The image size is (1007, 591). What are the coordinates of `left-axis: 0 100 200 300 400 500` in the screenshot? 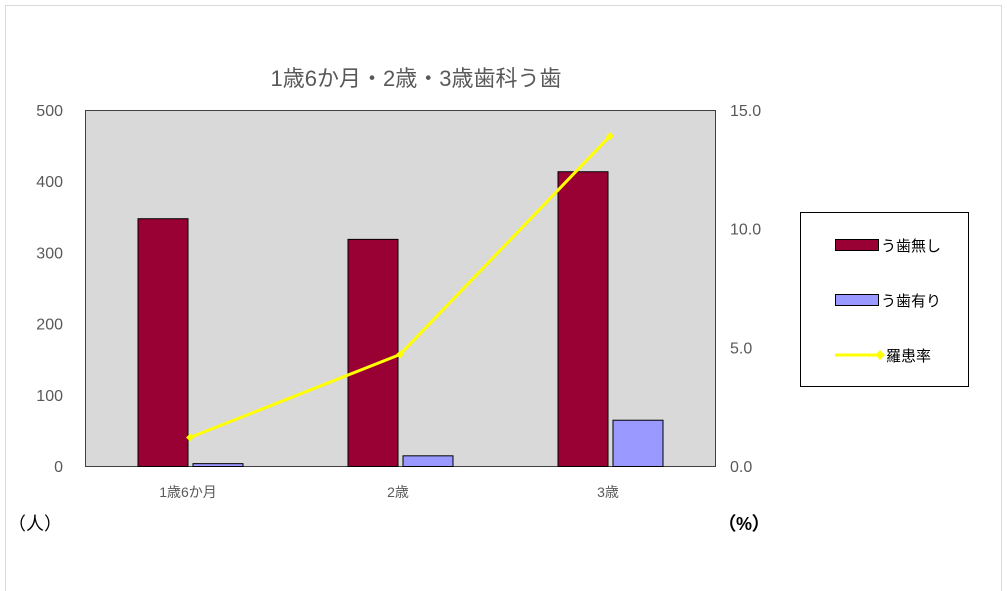 It's located at (49, 289).